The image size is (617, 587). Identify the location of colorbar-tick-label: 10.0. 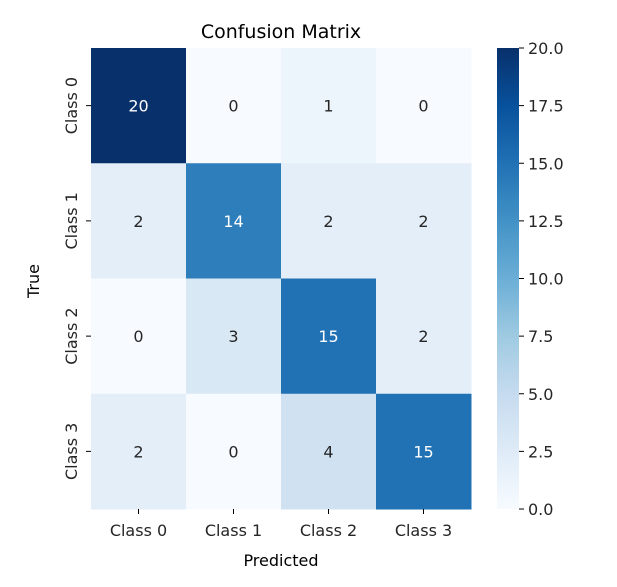
(546, 279).